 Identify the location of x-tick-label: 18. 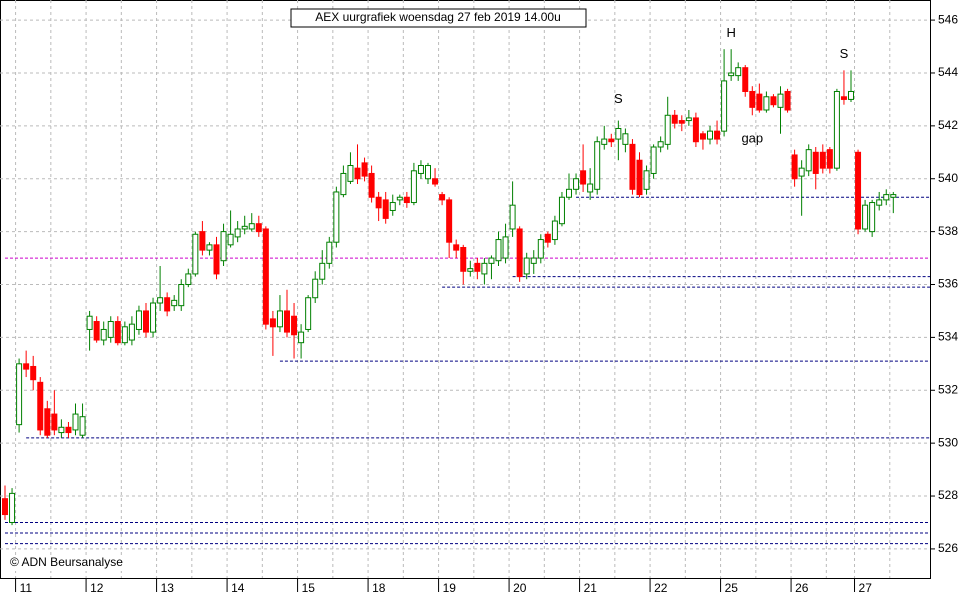
(379, 588).